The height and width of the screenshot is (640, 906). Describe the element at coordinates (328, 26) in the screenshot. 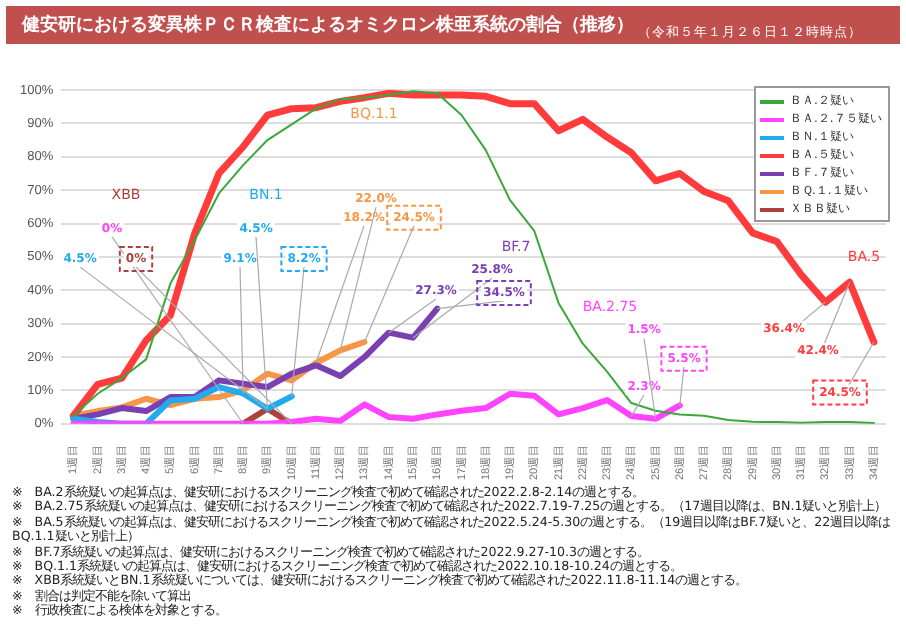

I see `chart-title: 健安研における変異株ＰＣＲ検査によるオミクロン株亜系統の割合（推移）` at that location.